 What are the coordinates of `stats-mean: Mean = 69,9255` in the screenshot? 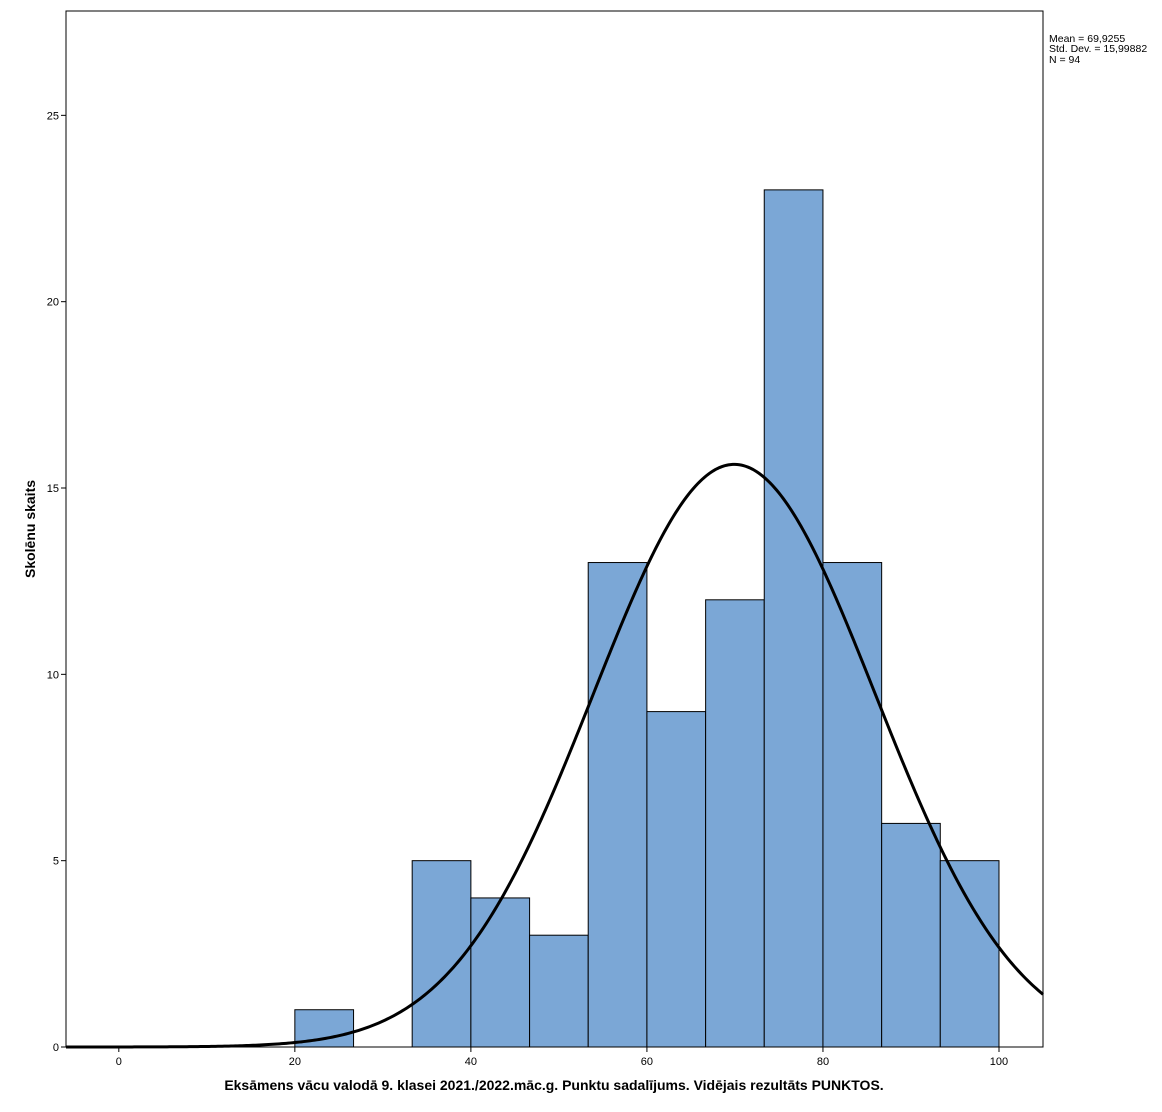 It's located at (1087, 39).